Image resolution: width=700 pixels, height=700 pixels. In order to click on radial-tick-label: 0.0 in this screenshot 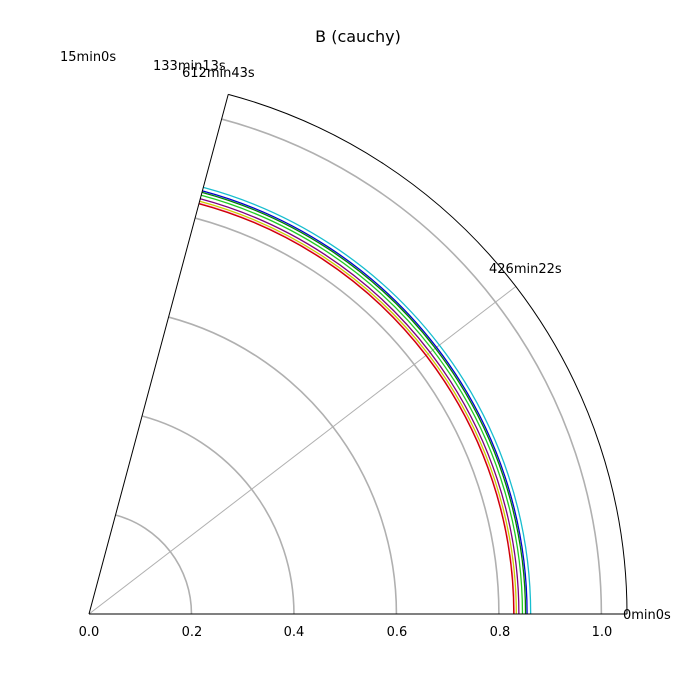, I will do `click(89, 632)`.